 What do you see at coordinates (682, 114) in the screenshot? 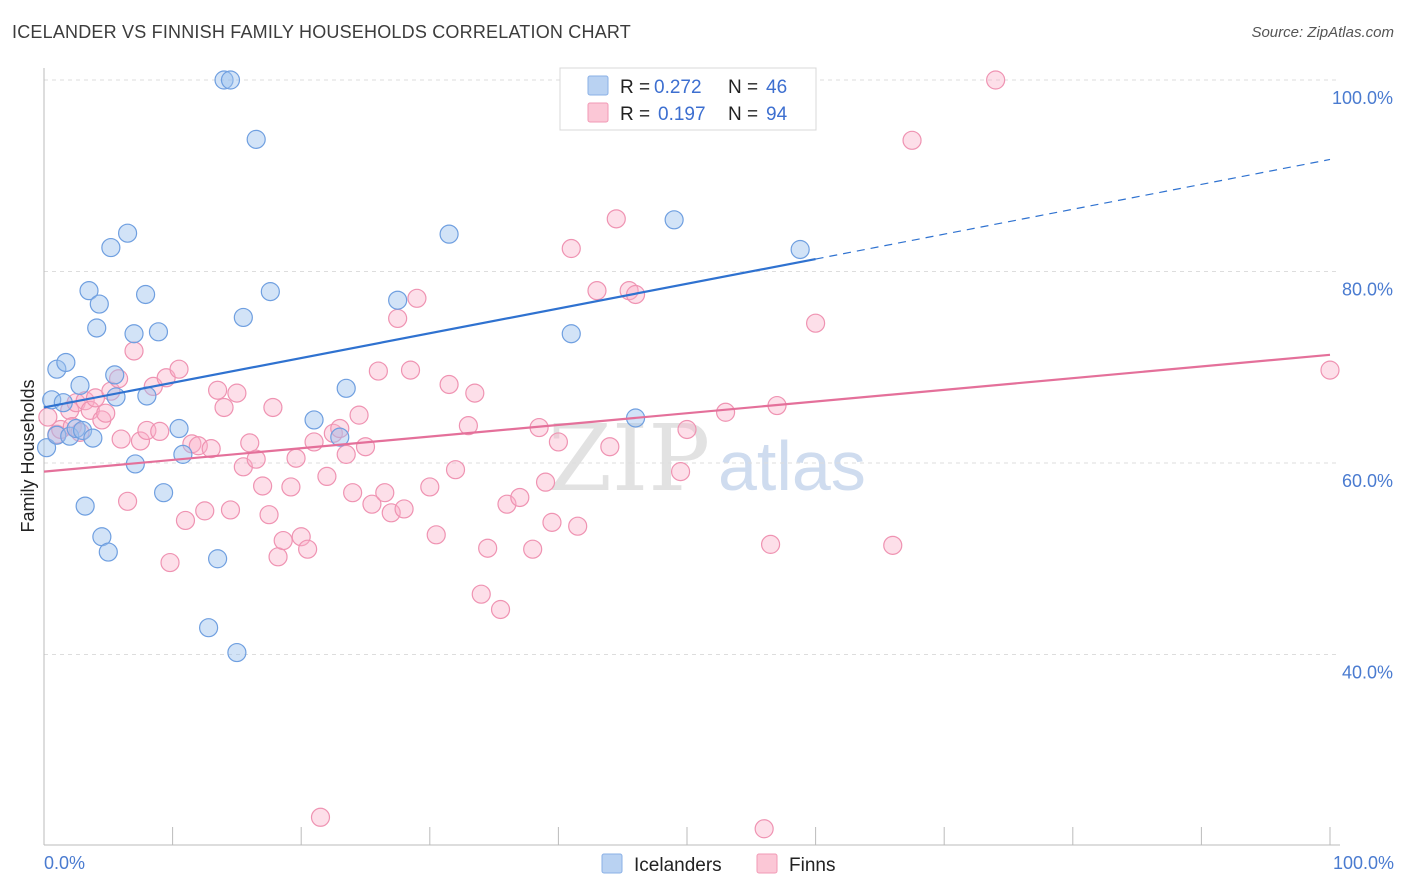
I see `legend-r-value-finns: 0.197` at bounding box center [682, 114].